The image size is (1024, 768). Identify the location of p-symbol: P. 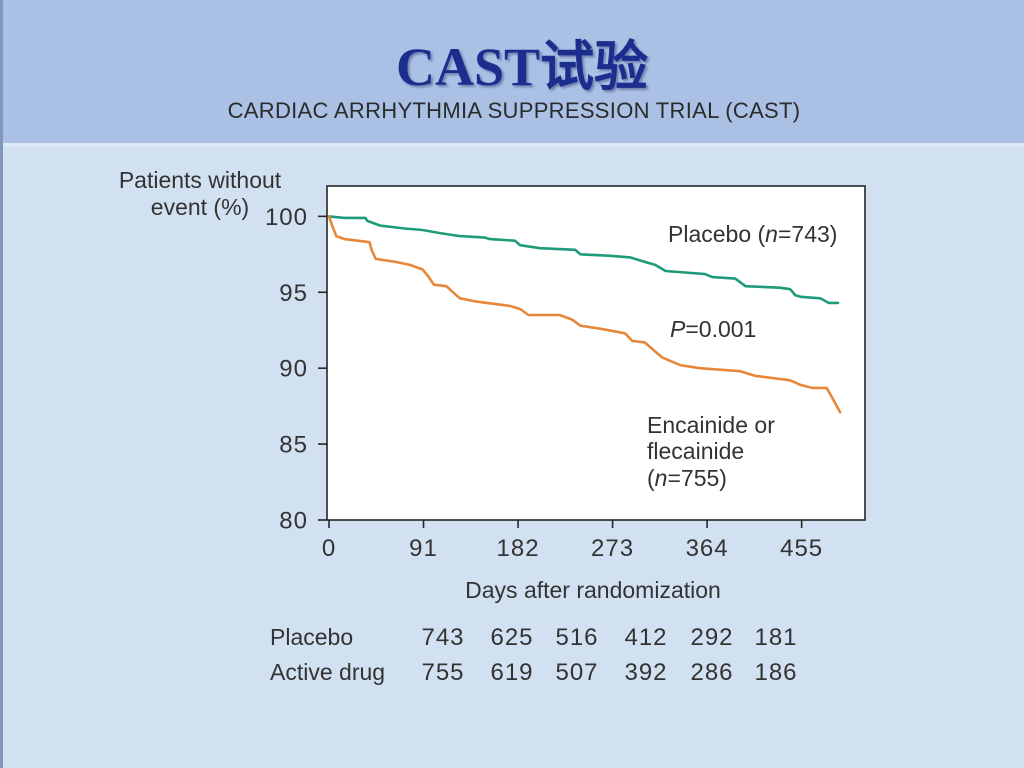
(678, 329).